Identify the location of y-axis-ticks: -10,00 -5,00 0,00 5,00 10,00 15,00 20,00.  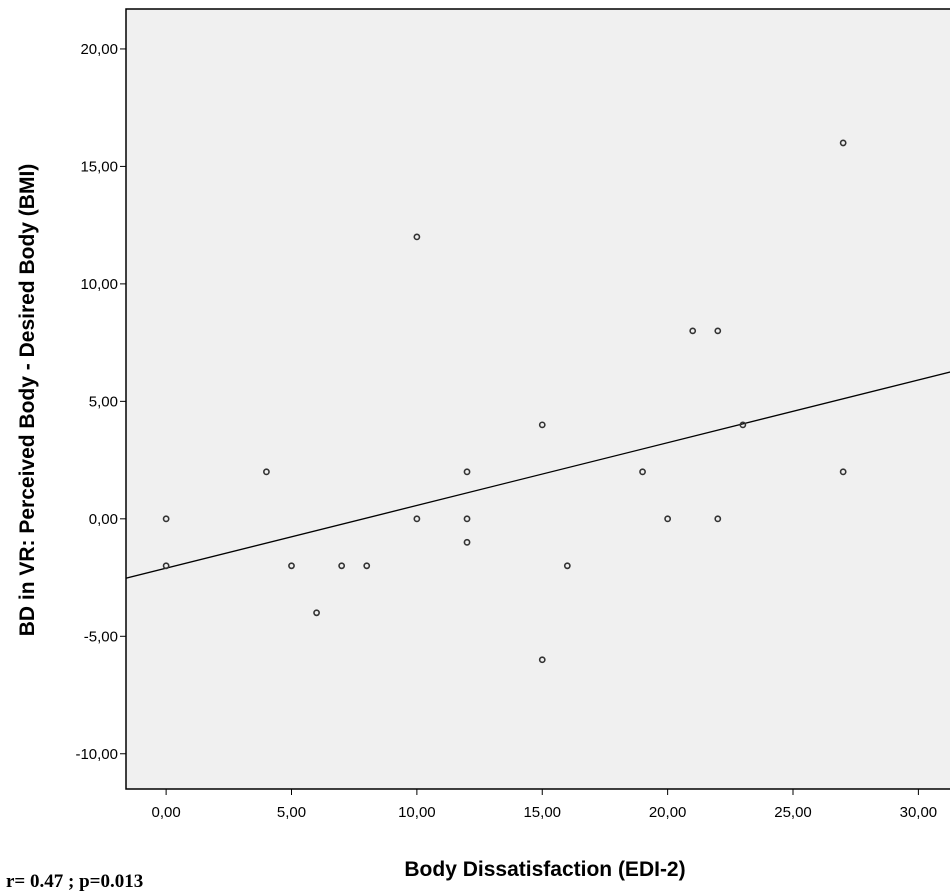
(100, 402).